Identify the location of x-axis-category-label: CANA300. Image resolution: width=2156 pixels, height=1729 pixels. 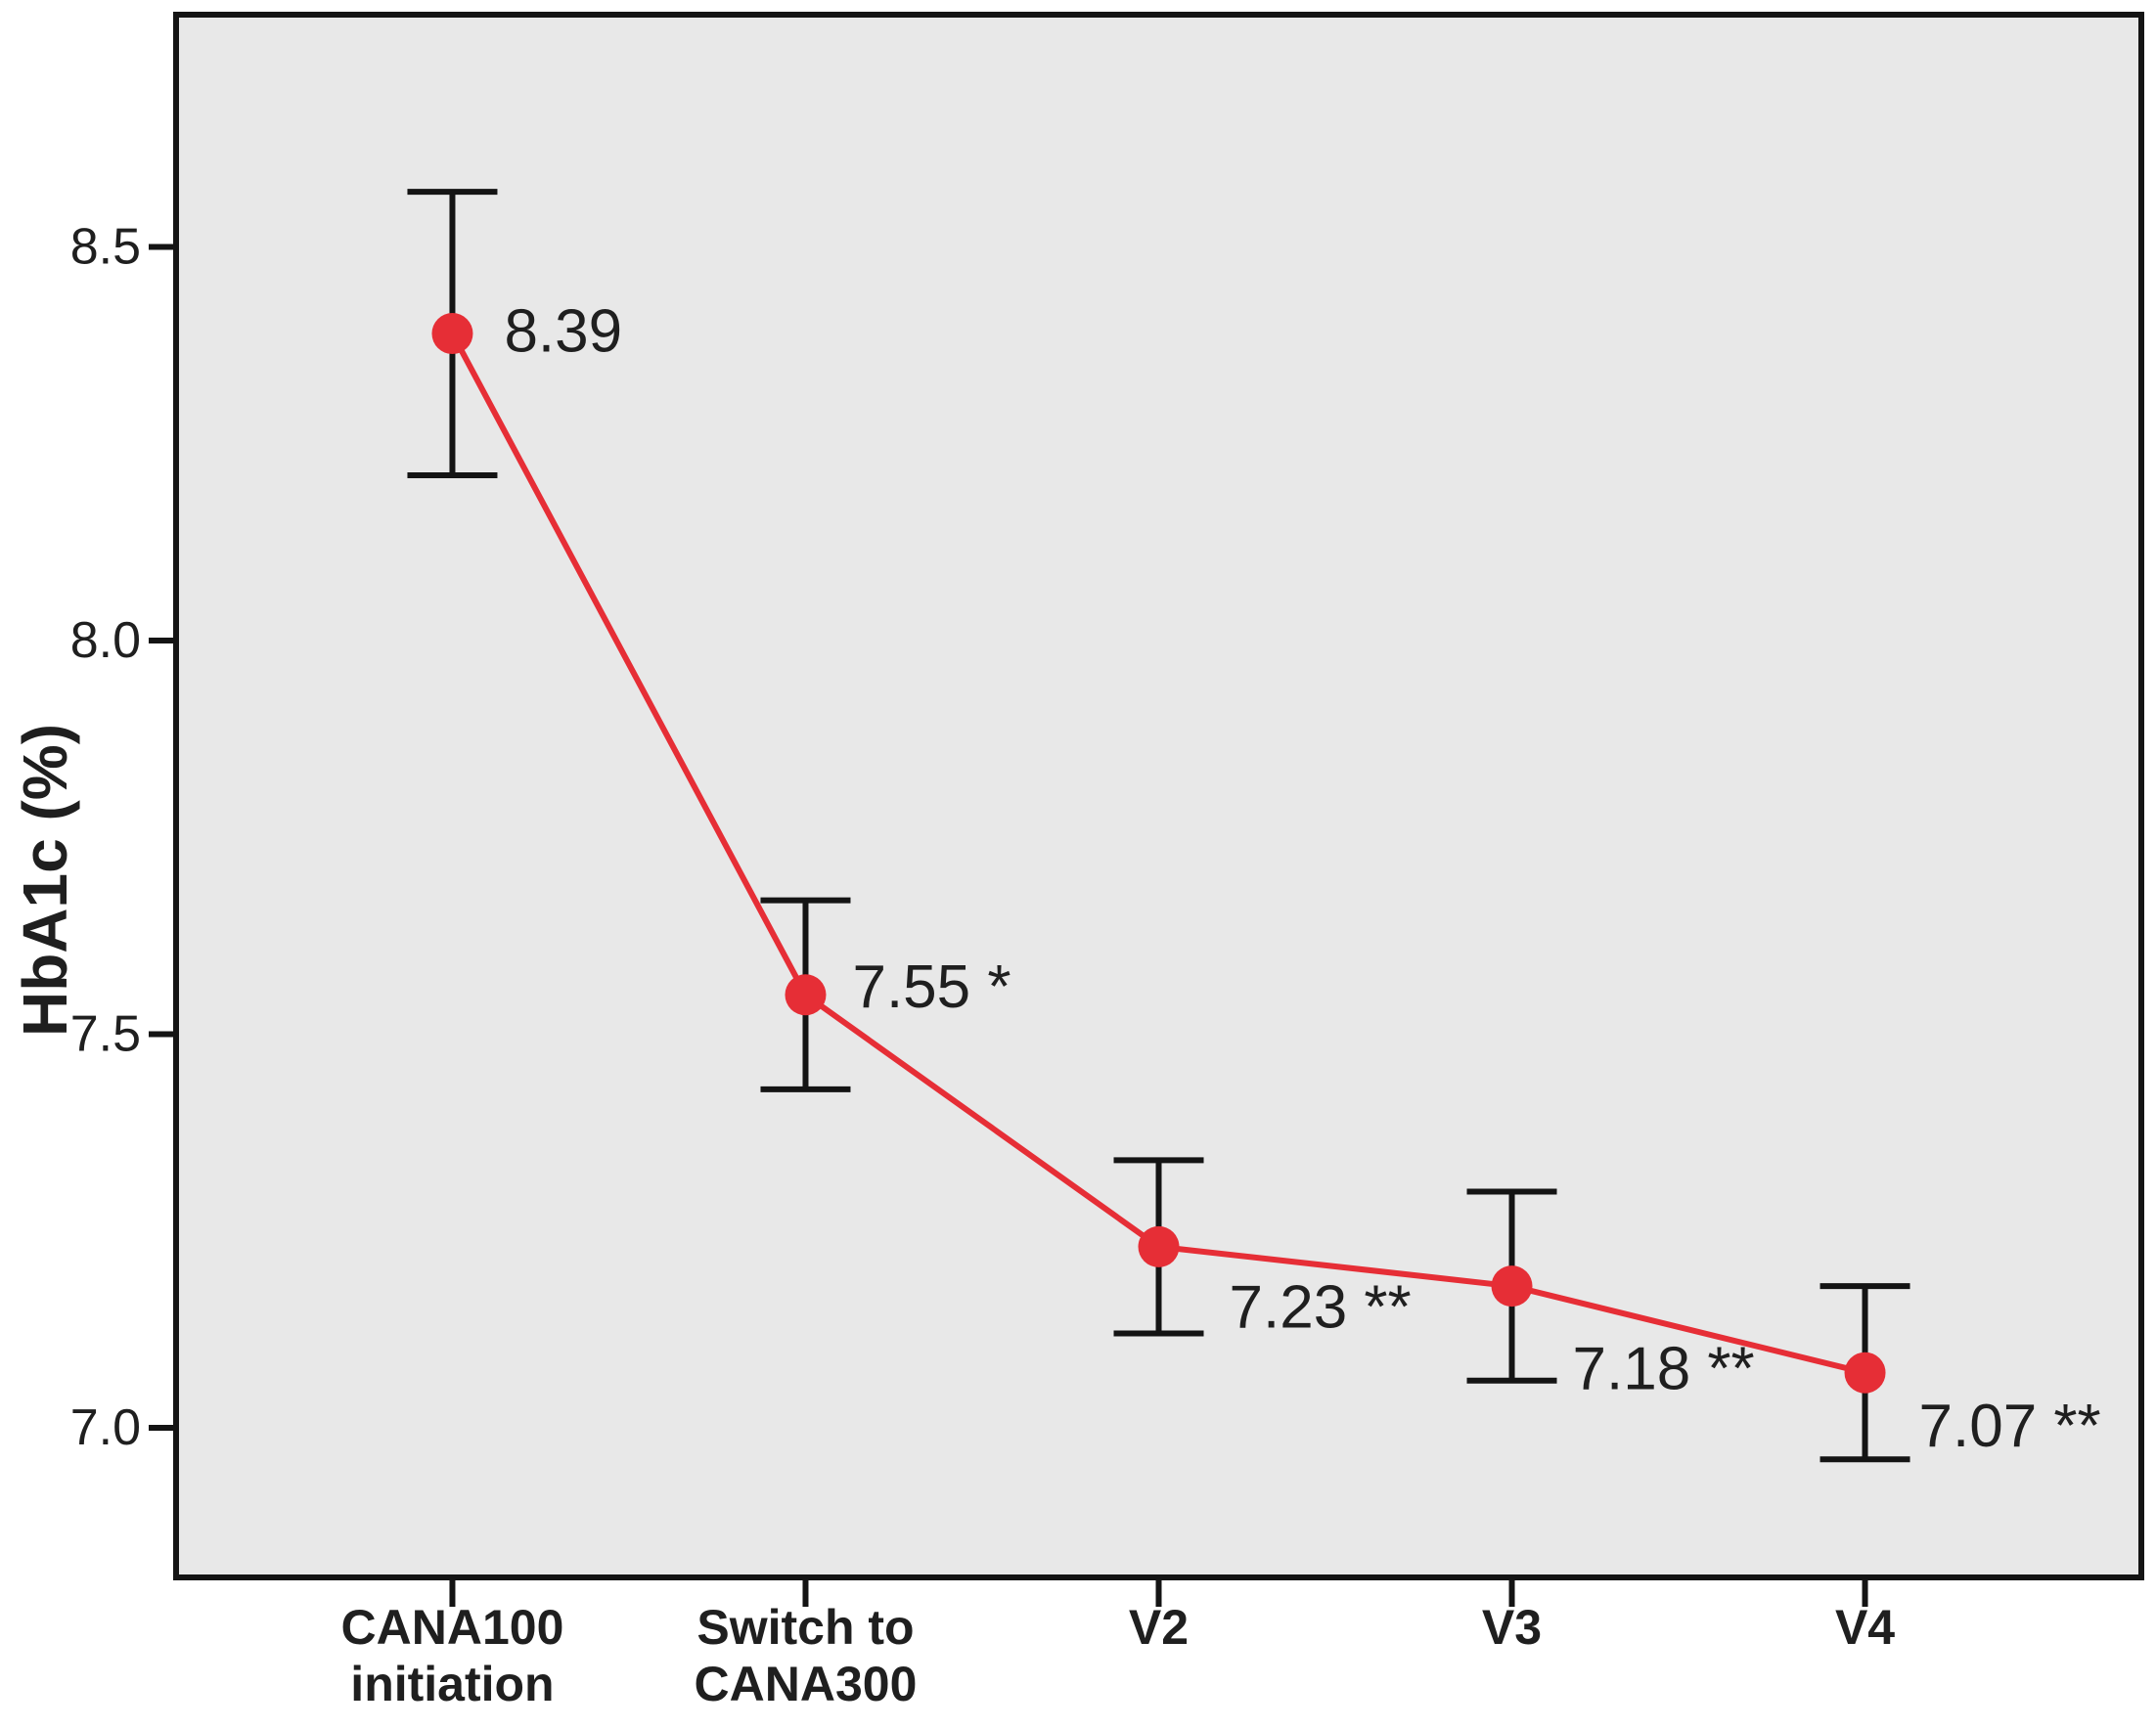
(806, 1684).